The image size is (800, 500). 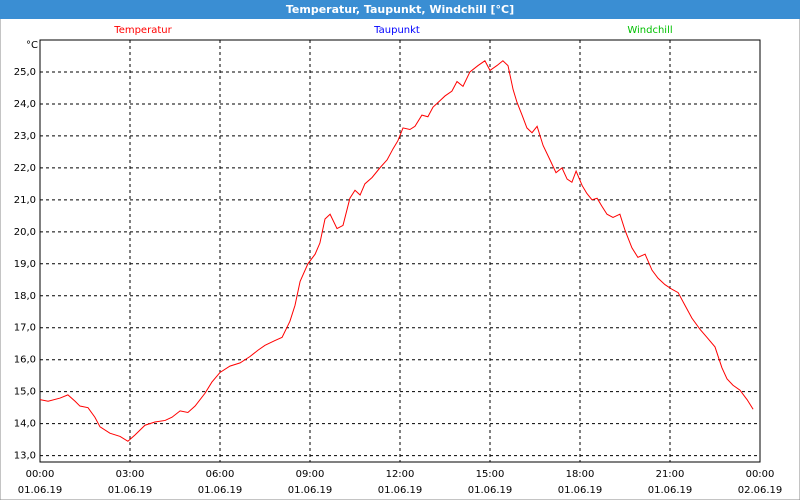 What do you see at coordinates (32, 45) in the screenshot?
I see `y-axis-label: °C` at bounding box center [32, 45].